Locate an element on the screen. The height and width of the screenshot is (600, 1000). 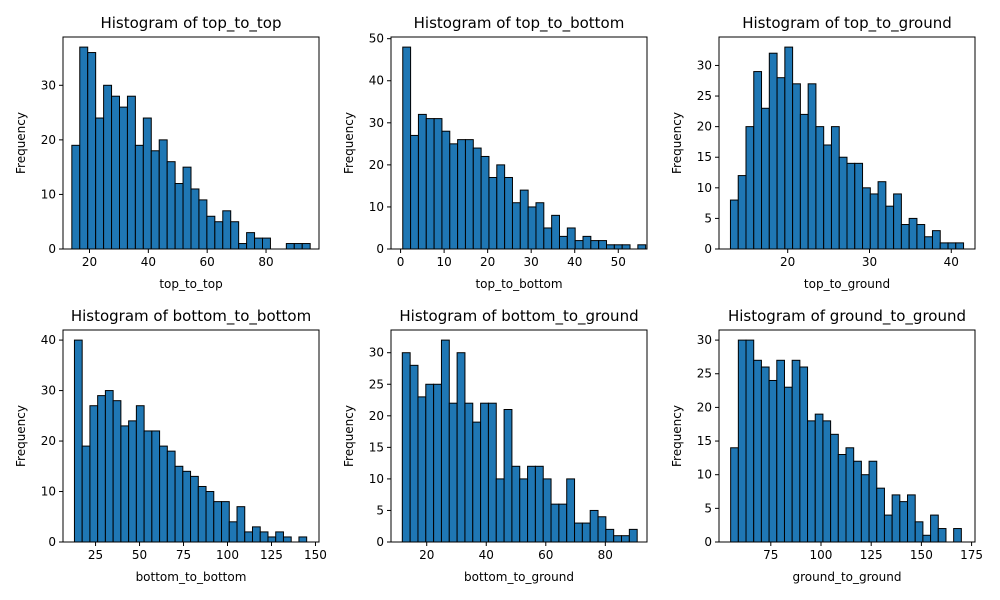
axes-frame is located at coordinates (191, 143).